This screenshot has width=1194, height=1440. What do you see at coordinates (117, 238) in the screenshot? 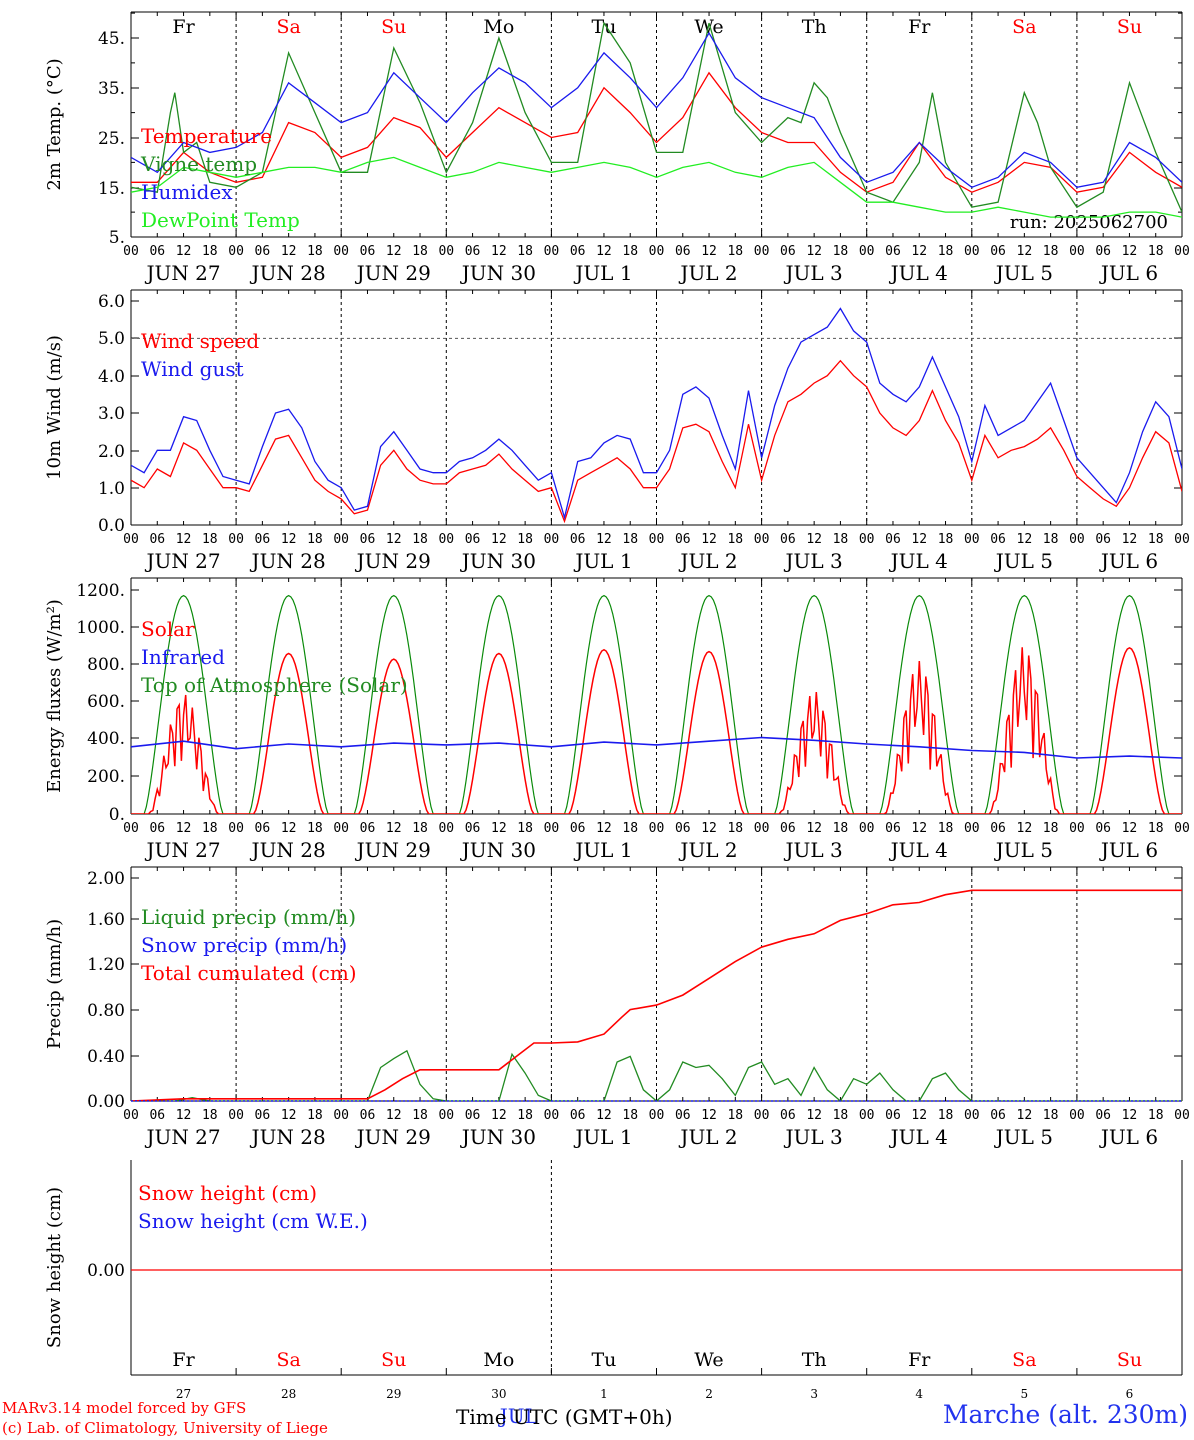
I see `y-tick-label: 5.` at bounding box center [117, 238].